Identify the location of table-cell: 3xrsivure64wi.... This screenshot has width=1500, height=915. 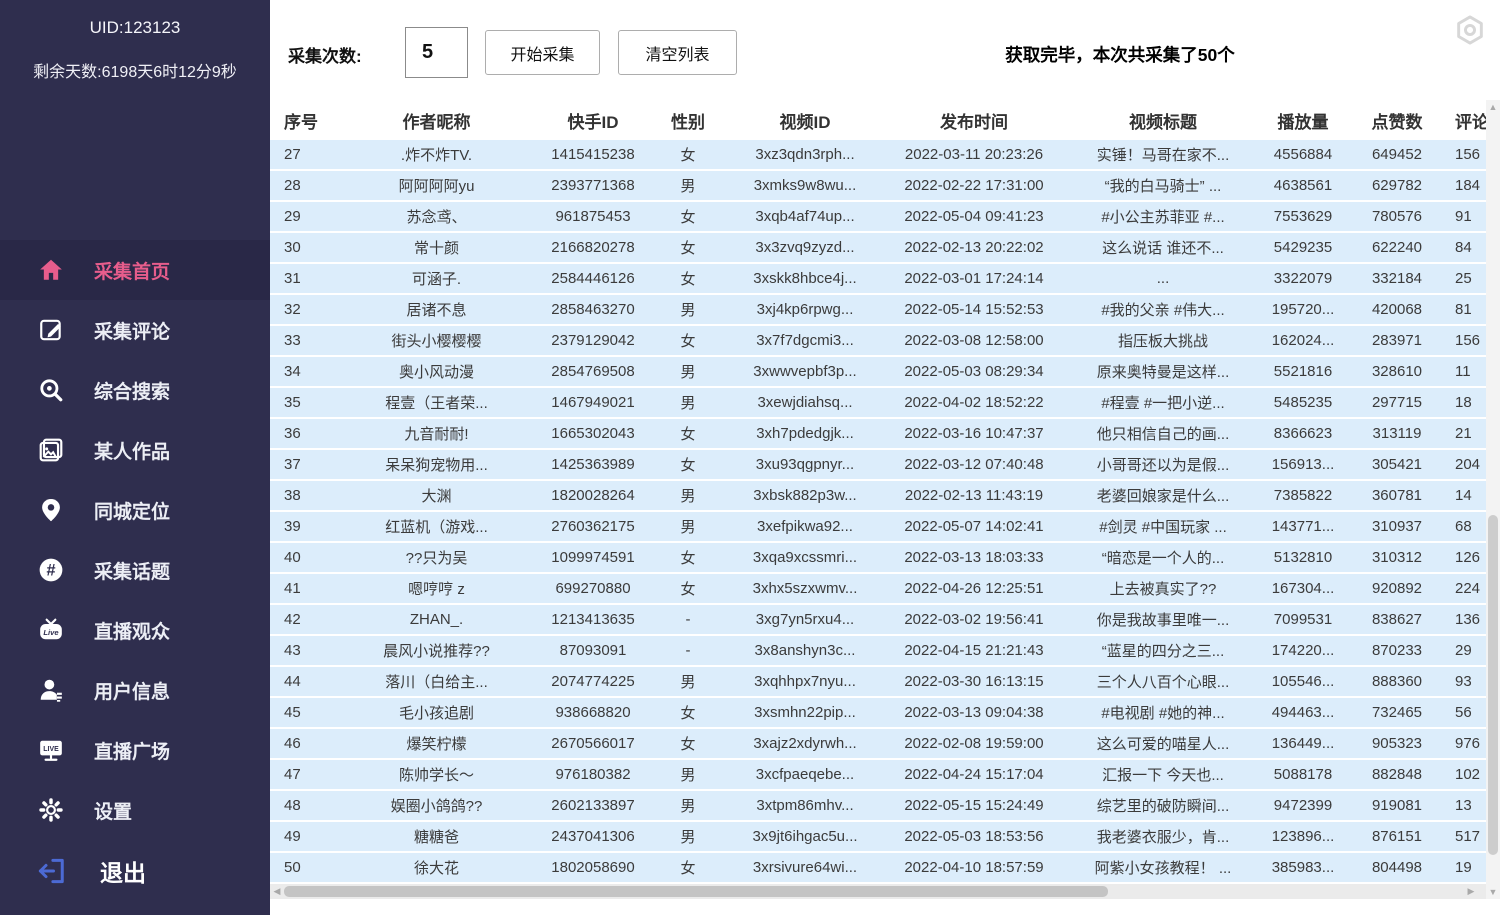
(805, 867).